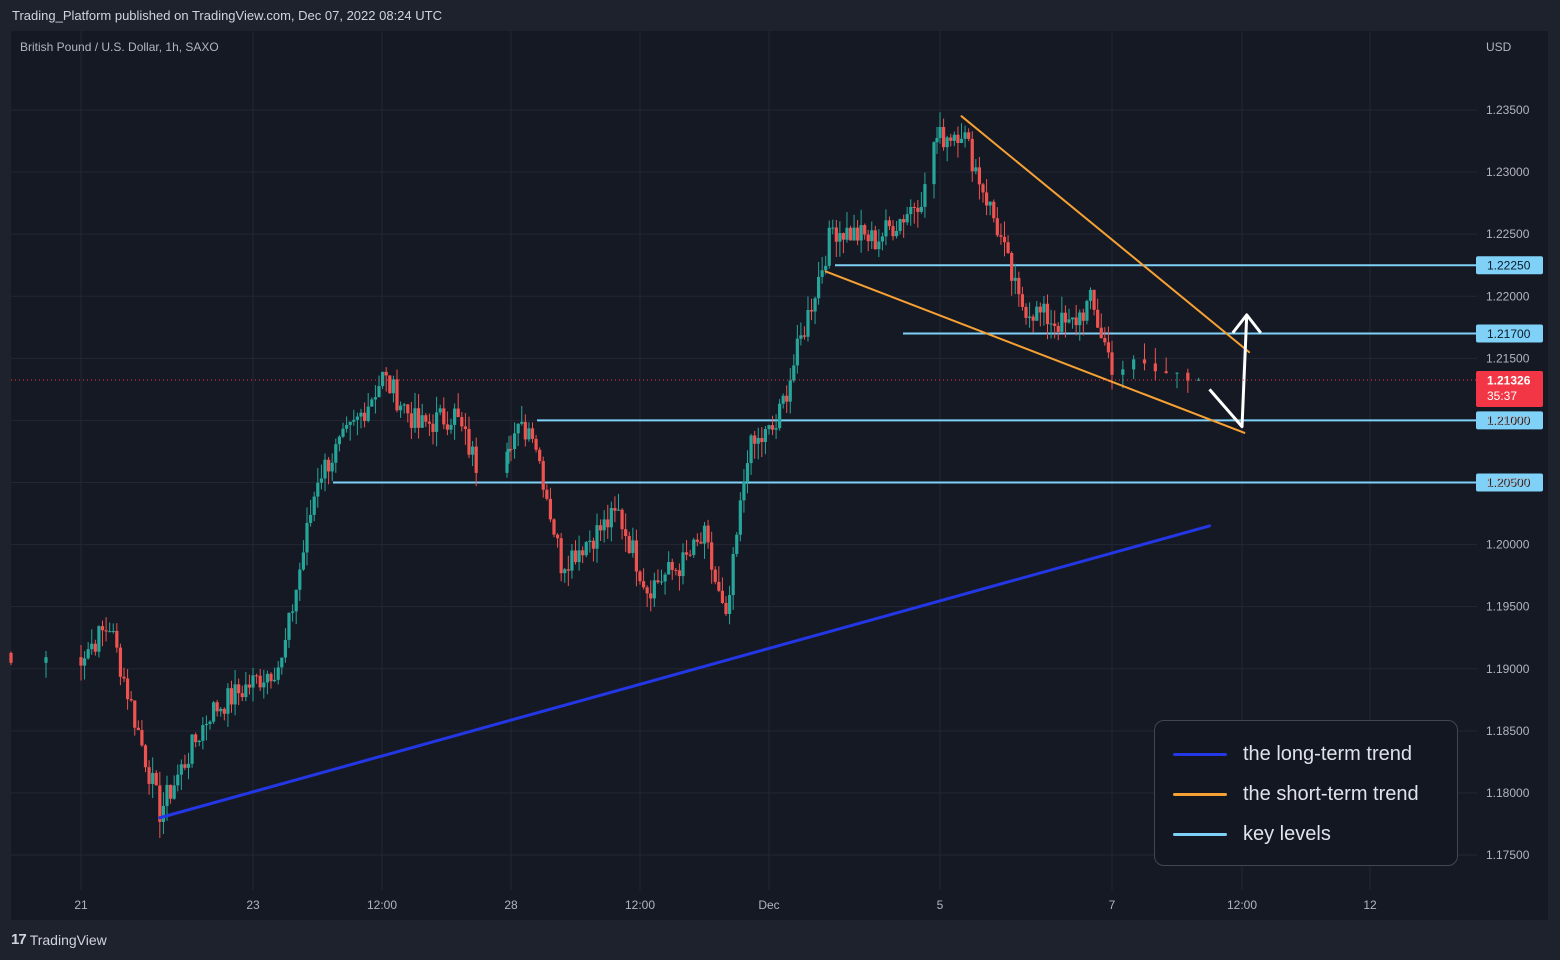 Image resolution: width=1560 pixels, height=960 pixels. I want to click on key-level-badge-label: 1.21000, so click(1509, 421).